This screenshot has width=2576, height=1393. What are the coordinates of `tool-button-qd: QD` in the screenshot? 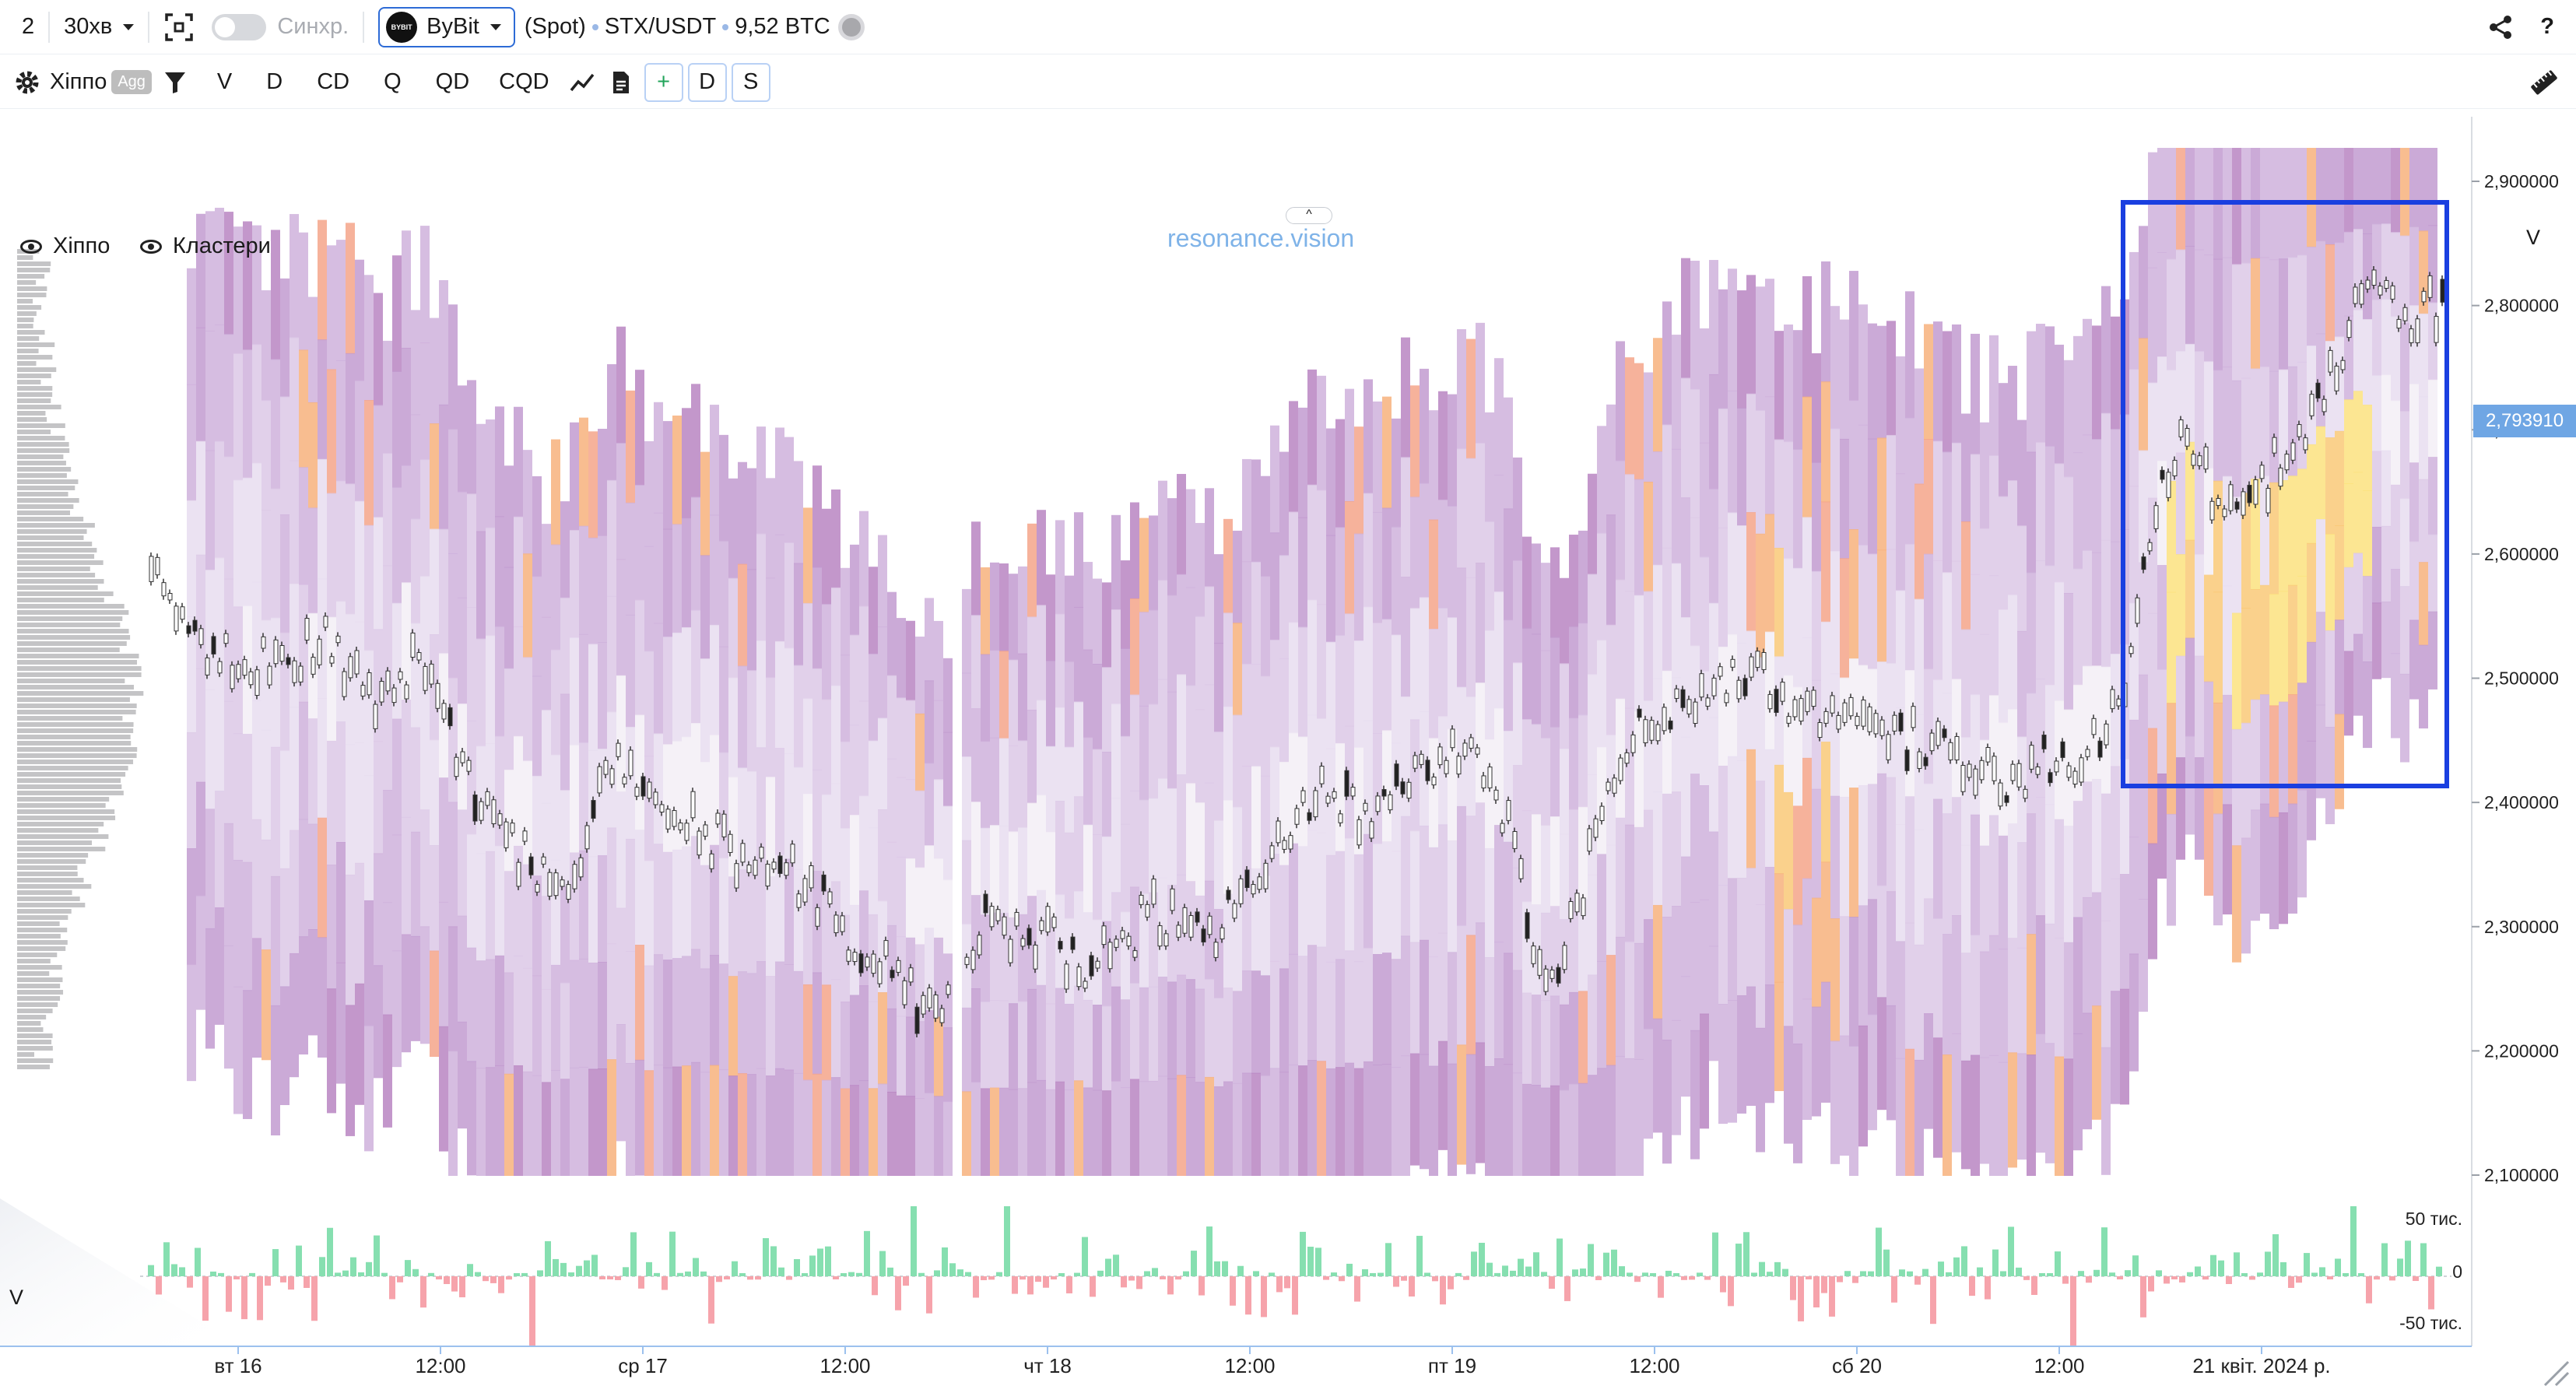 It's located at (453, 81).